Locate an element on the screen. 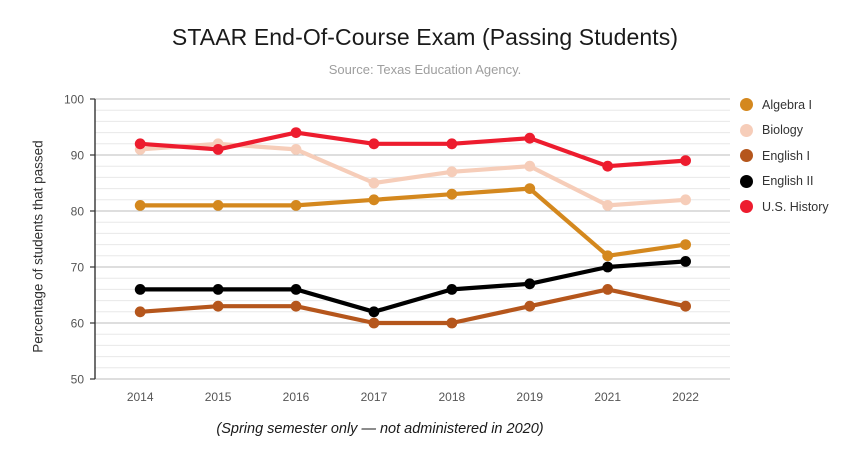  x-tick-label: 2014 is located at coordinates (140, 397).